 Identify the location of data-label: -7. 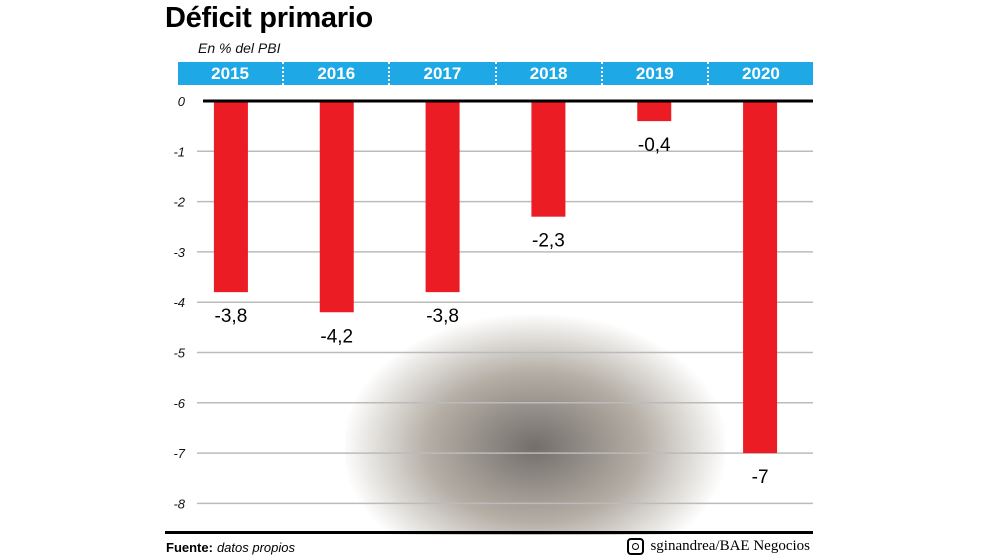
(760, 477).